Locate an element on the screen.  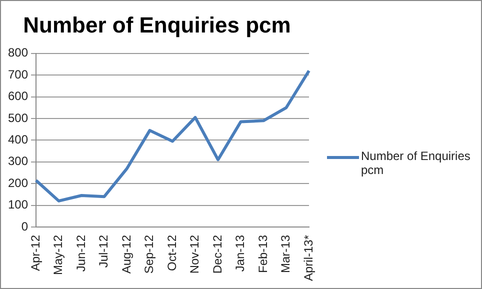
x-tick-label: Aug-12 is located at coordinates (126, 254).